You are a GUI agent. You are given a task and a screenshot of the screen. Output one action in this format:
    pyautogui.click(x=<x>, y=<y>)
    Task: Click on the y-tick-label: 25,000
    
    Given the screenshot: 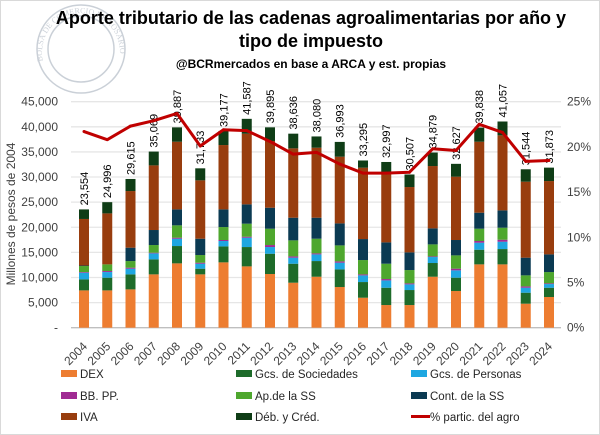 What is the action you would take?
    pyautogui.click(x=39, y=202)
    